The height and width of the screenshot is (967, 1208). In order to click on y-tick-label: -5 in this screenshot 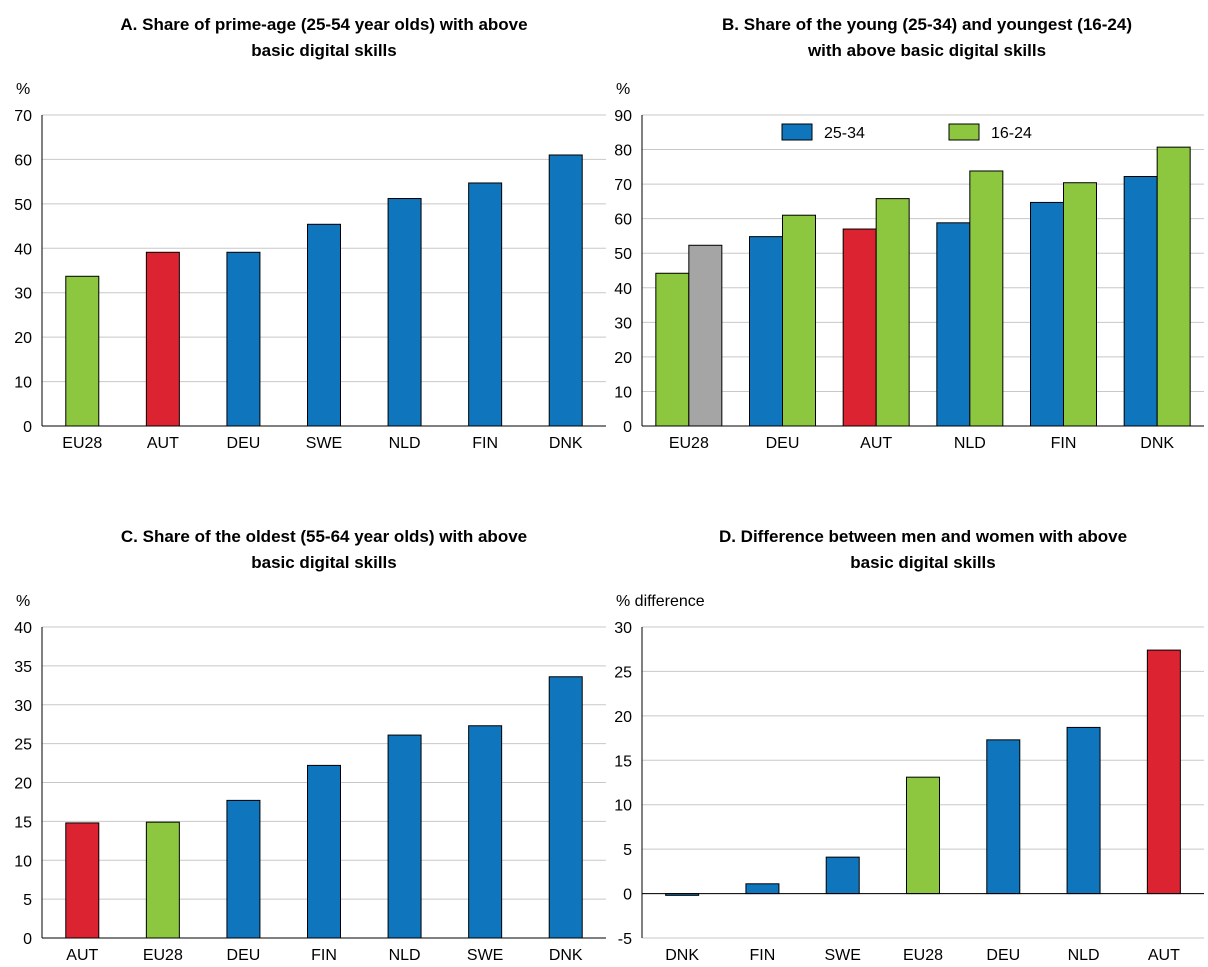, I will do `click(625, 939)`.